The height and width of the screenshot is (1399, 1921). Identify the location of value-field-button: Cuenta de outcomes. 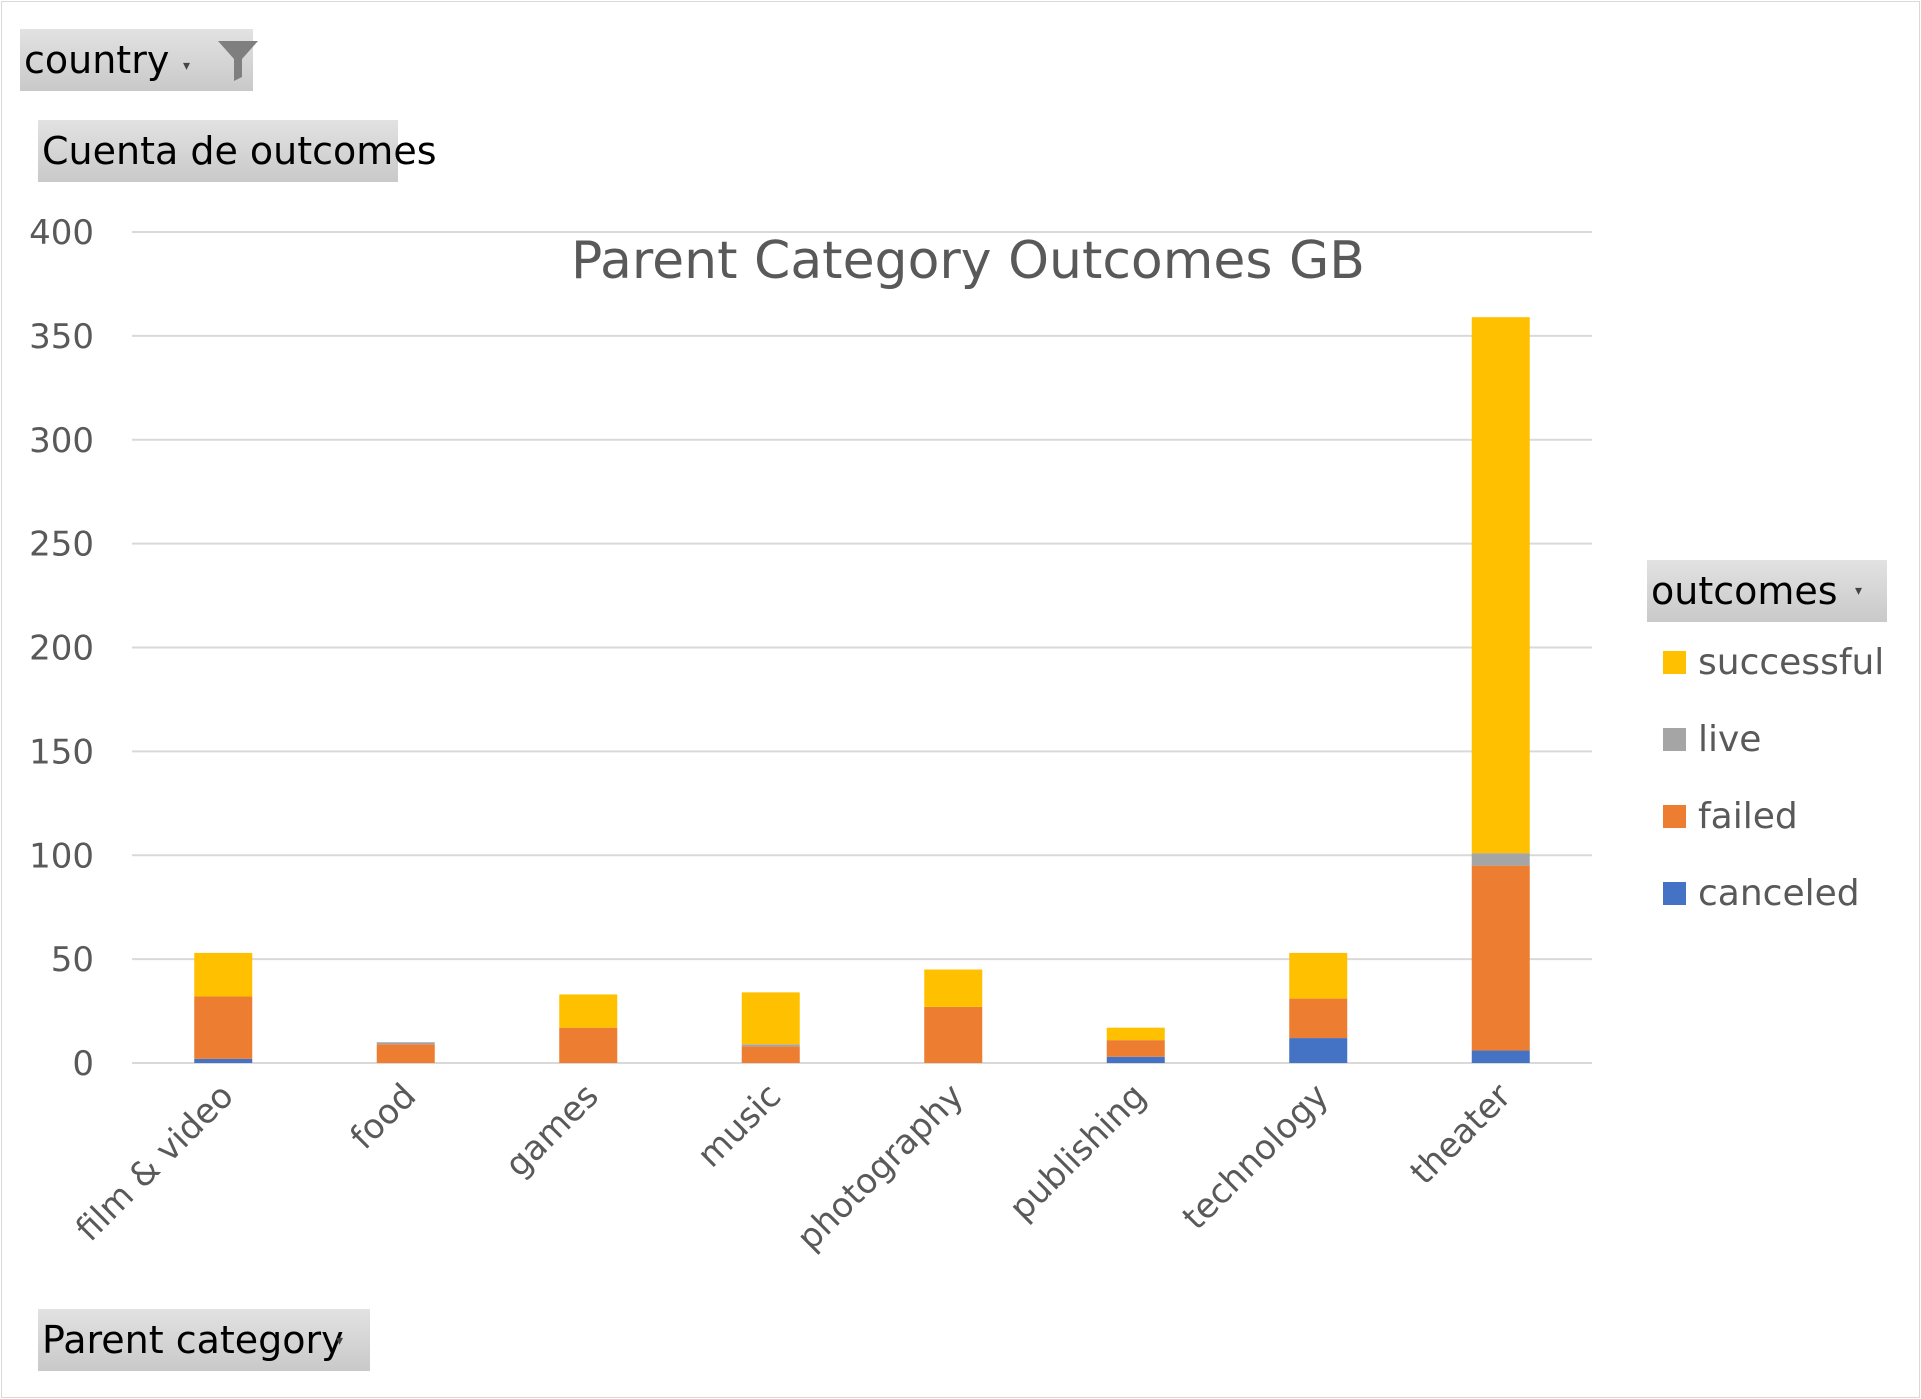
(237, 151).